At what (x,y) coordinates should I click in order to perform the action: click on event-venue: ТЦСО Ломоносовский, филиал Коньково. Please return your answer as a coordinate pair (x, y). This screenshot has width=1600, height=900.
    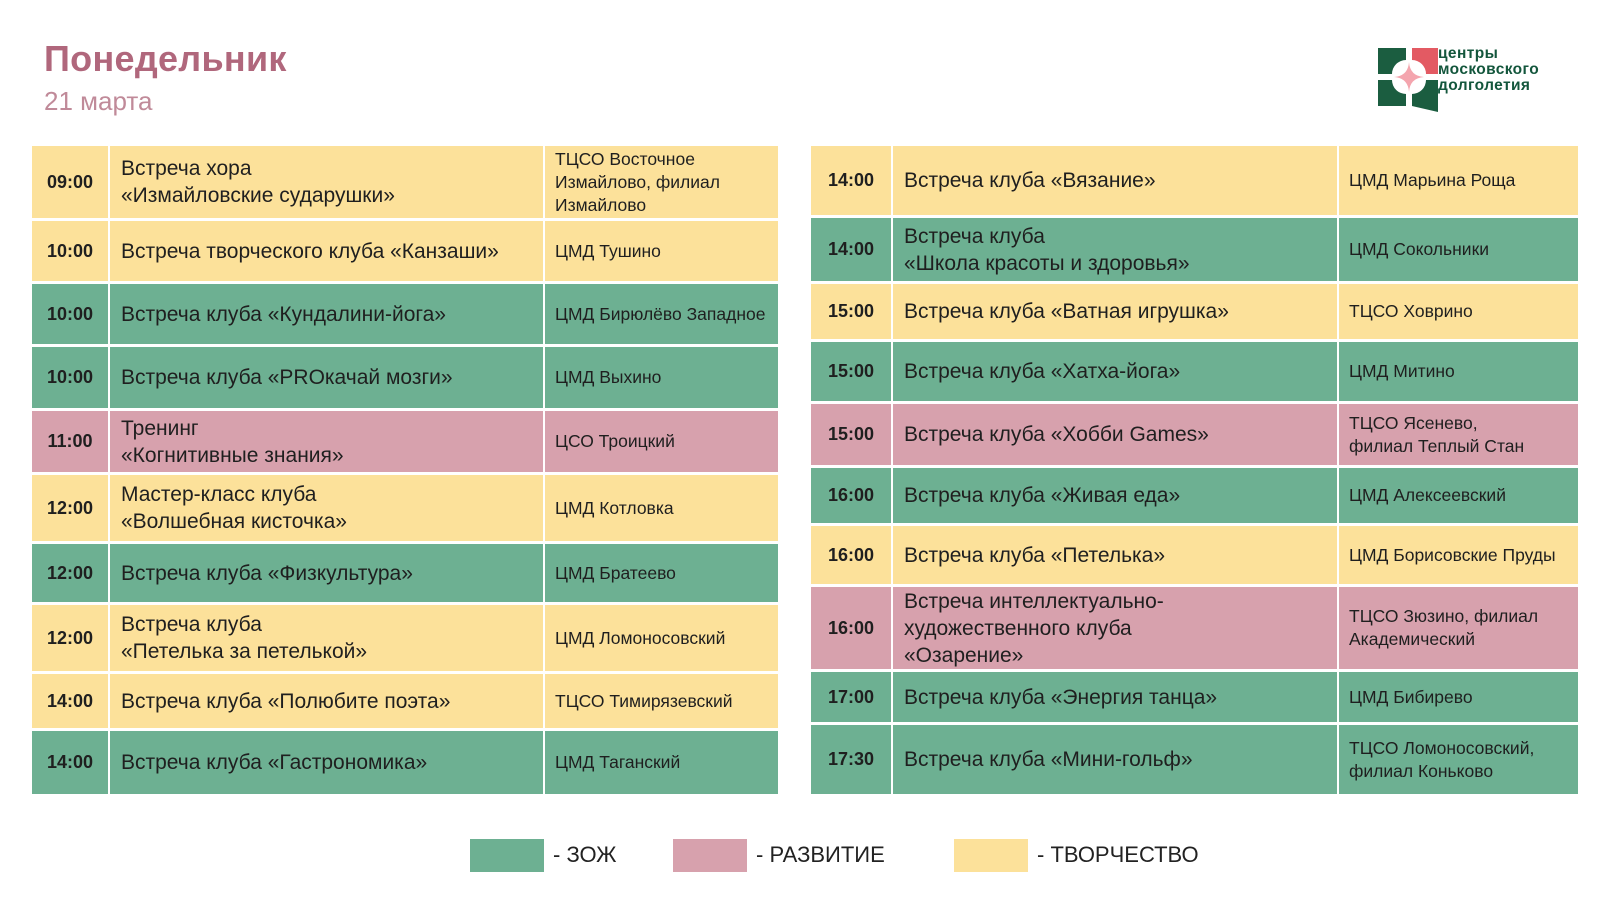
    Looking at the image, I should click on (1458, 759).